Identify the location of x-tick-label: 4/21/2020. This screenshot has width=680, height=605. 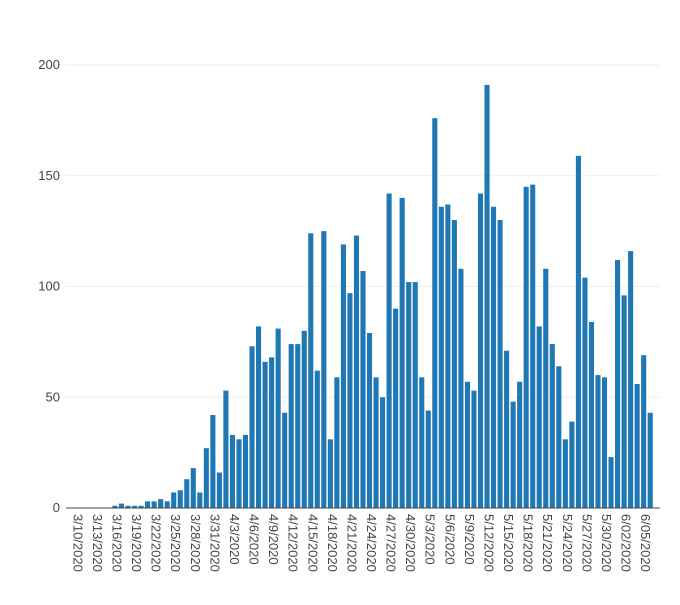
(351, 543).